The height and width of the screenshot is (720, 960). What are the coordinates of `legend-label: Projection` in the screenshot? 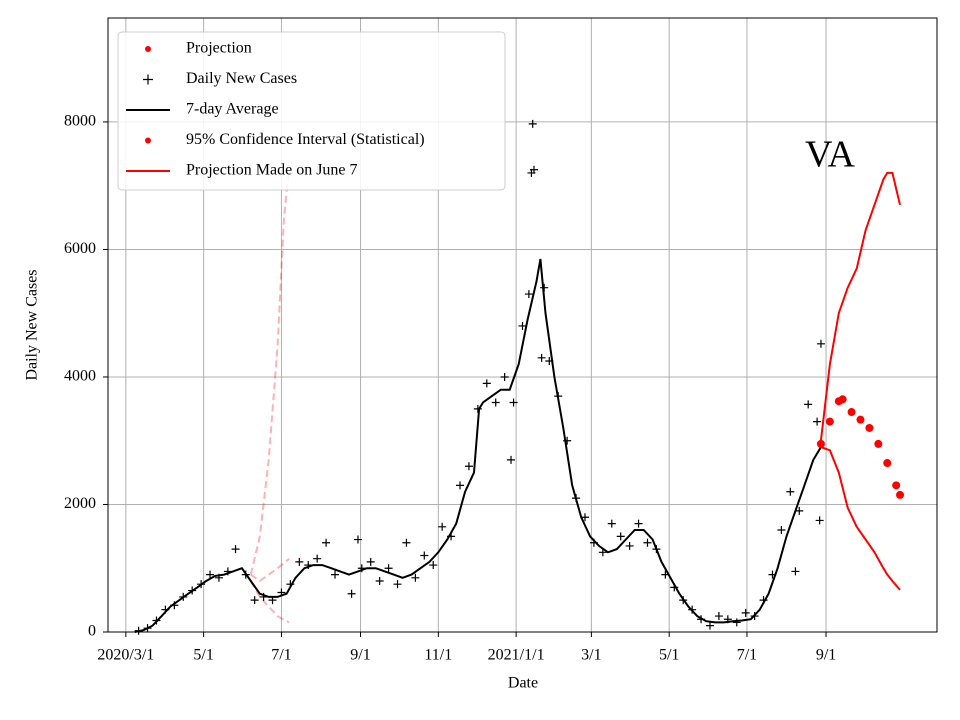 It's located at (219, 48).